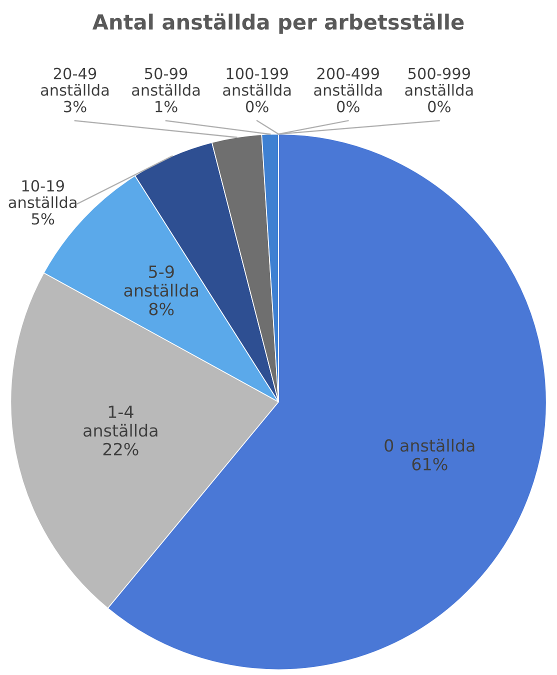  Describe the element at coordinates (161, 281) in the screenshot. I see `slice-label: 5-9 anställda` at that location.